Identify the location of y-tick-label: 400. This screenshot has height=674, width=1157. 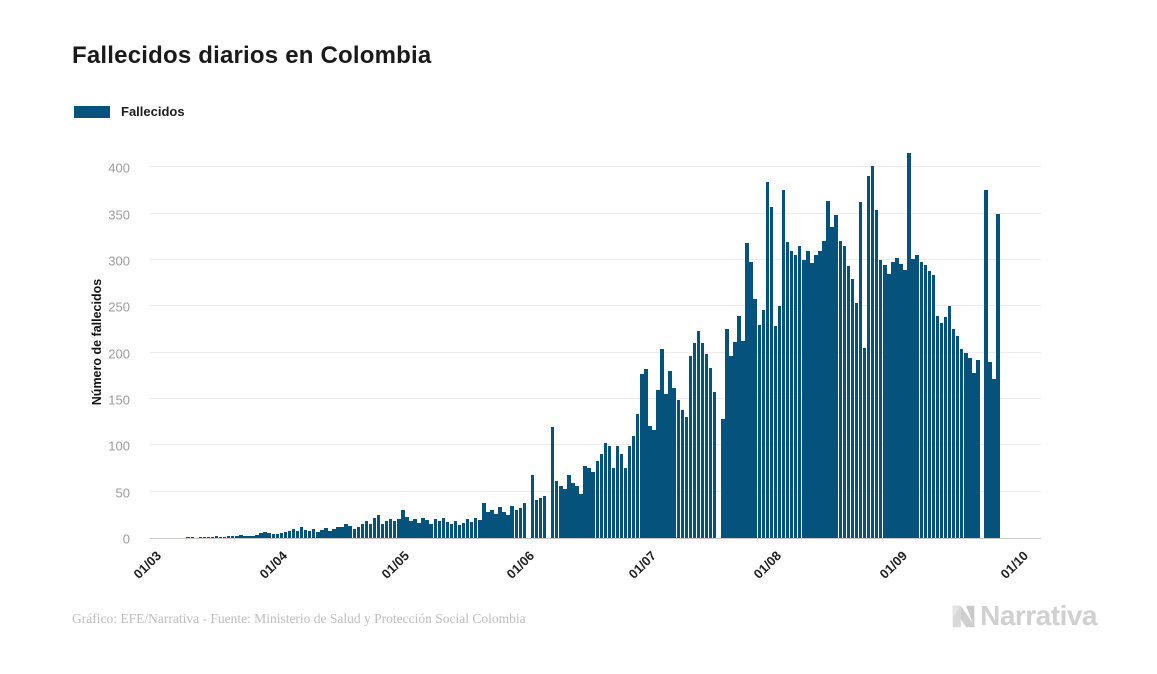
(119, 168).